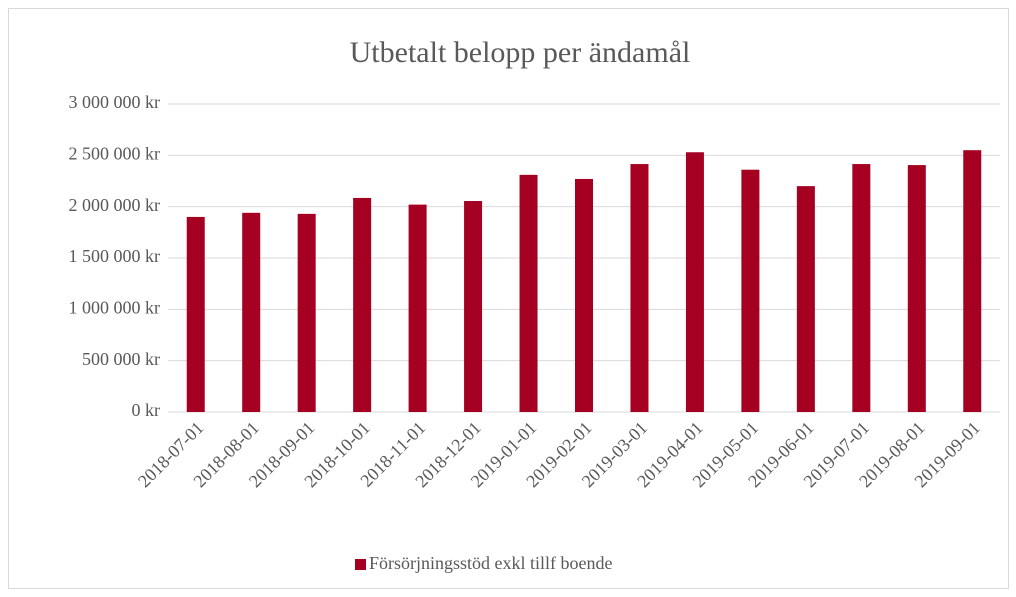 The height and width of the screenshot is (597, 1016). Describe the element at coordinates (121, 359) in the screenshot. I see `y-tick-label: 500 000 kr` at that location.